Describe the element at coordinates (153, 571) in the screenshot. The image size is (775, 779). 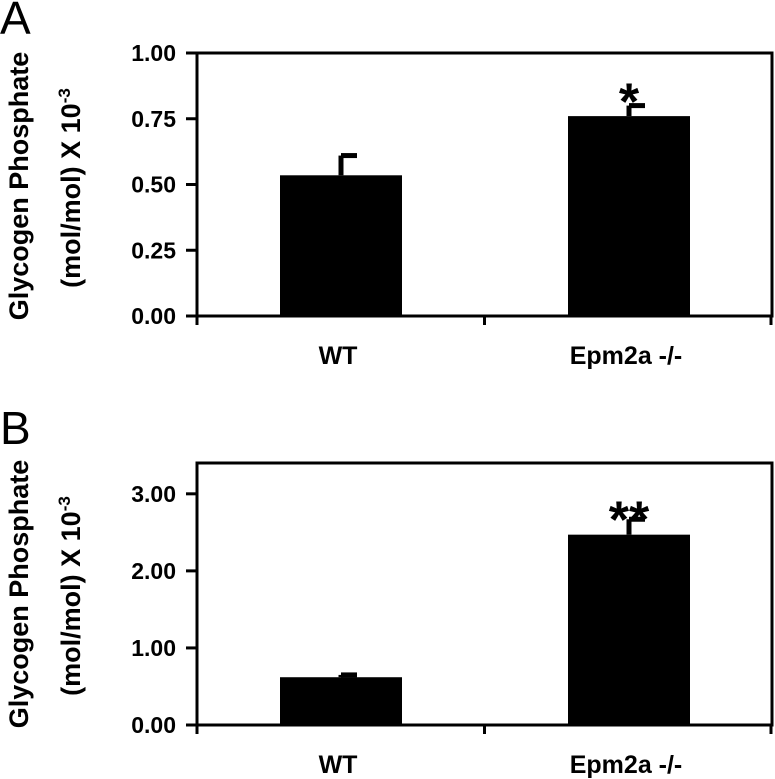
I see `y-tick-label: 2.00` at that location.